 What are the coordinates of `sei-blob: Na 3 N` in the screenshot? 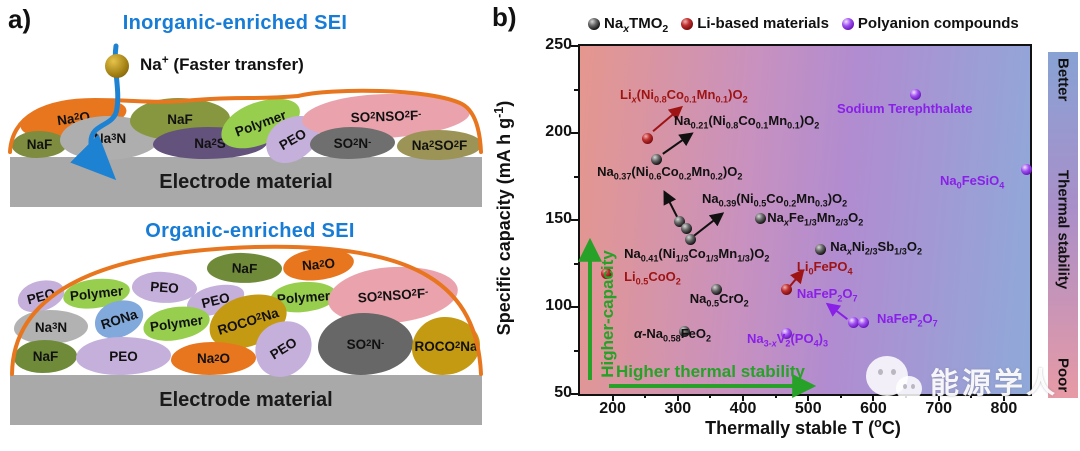 It's located at (51, 327).